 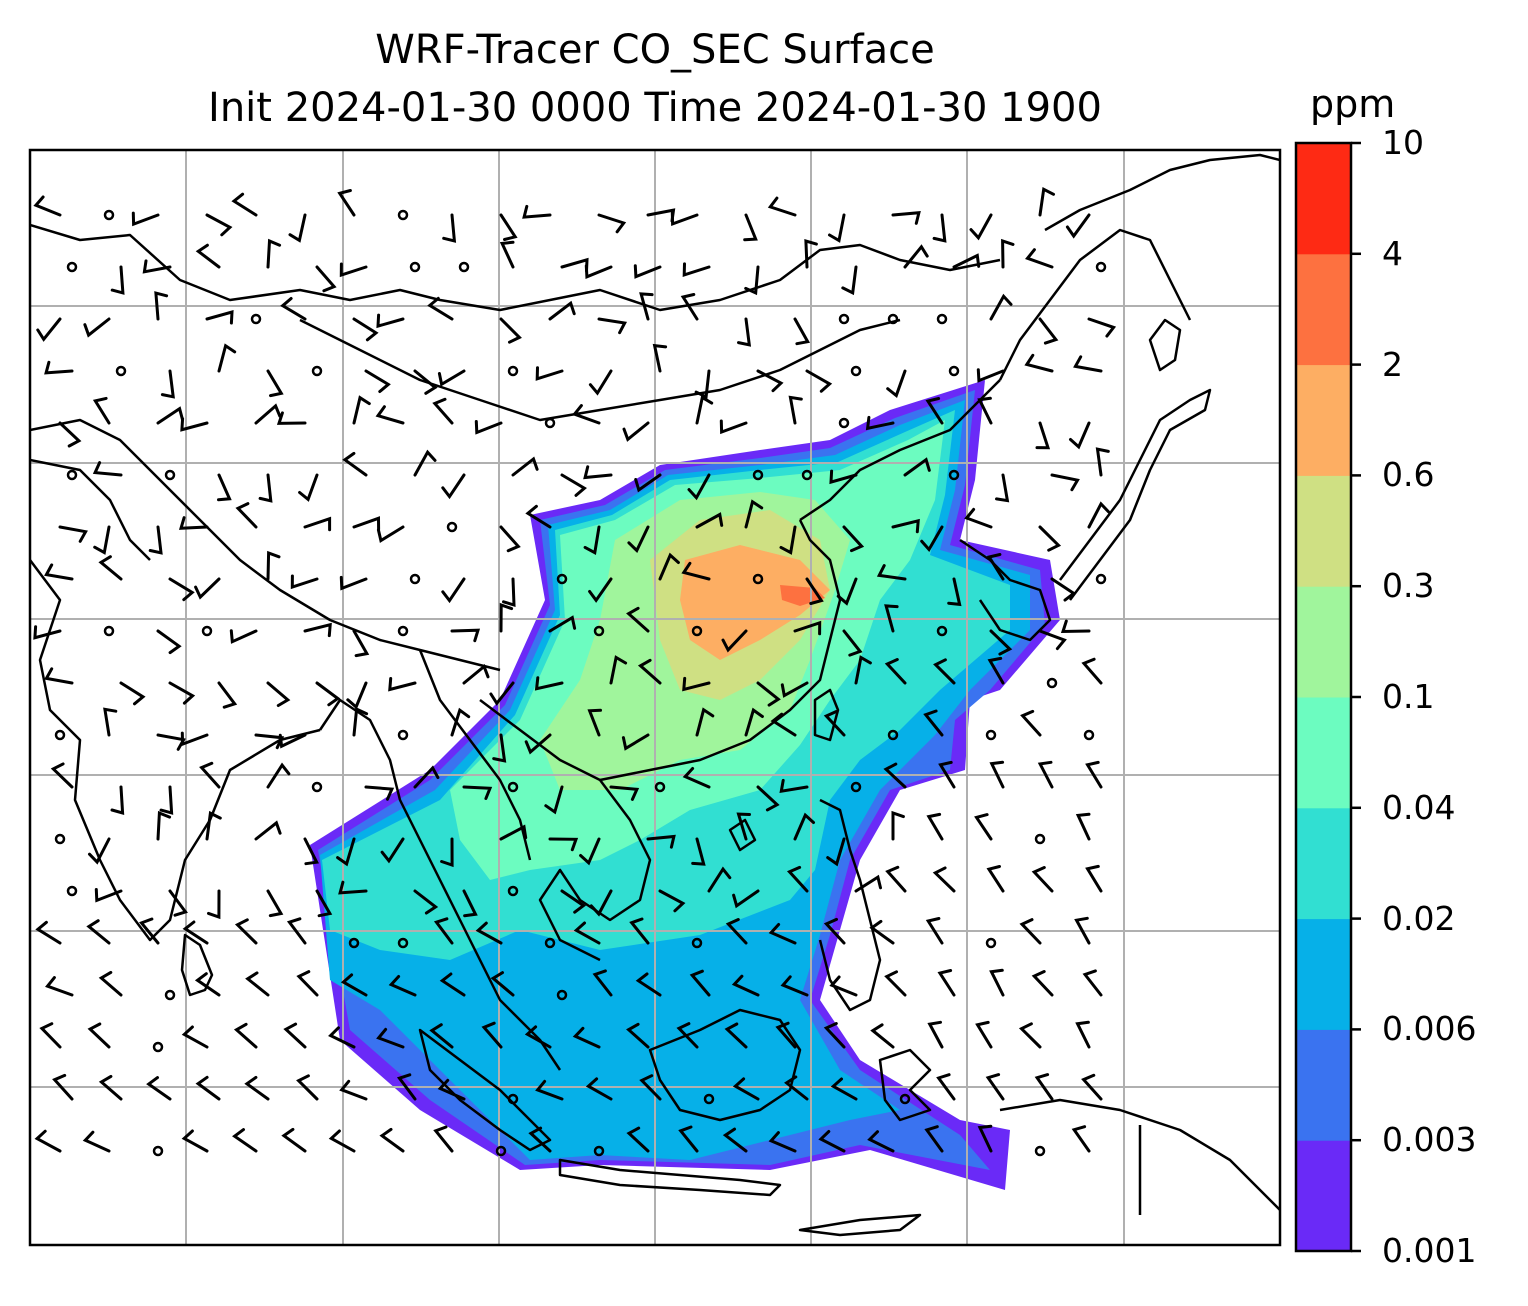 What do you see at coordinates (1408, 586) in the screenshot?
I see `colorbar-tick-label: 0.3` at bounding box center [1408, 586].